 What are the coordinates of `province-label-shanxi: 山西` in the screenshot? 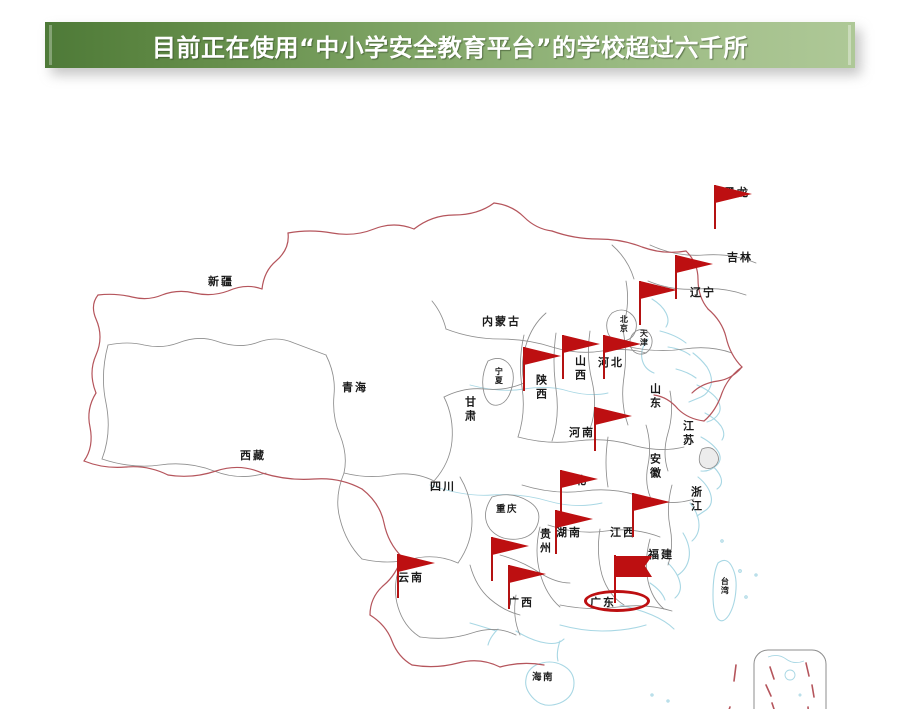 It's located at (579, 369).